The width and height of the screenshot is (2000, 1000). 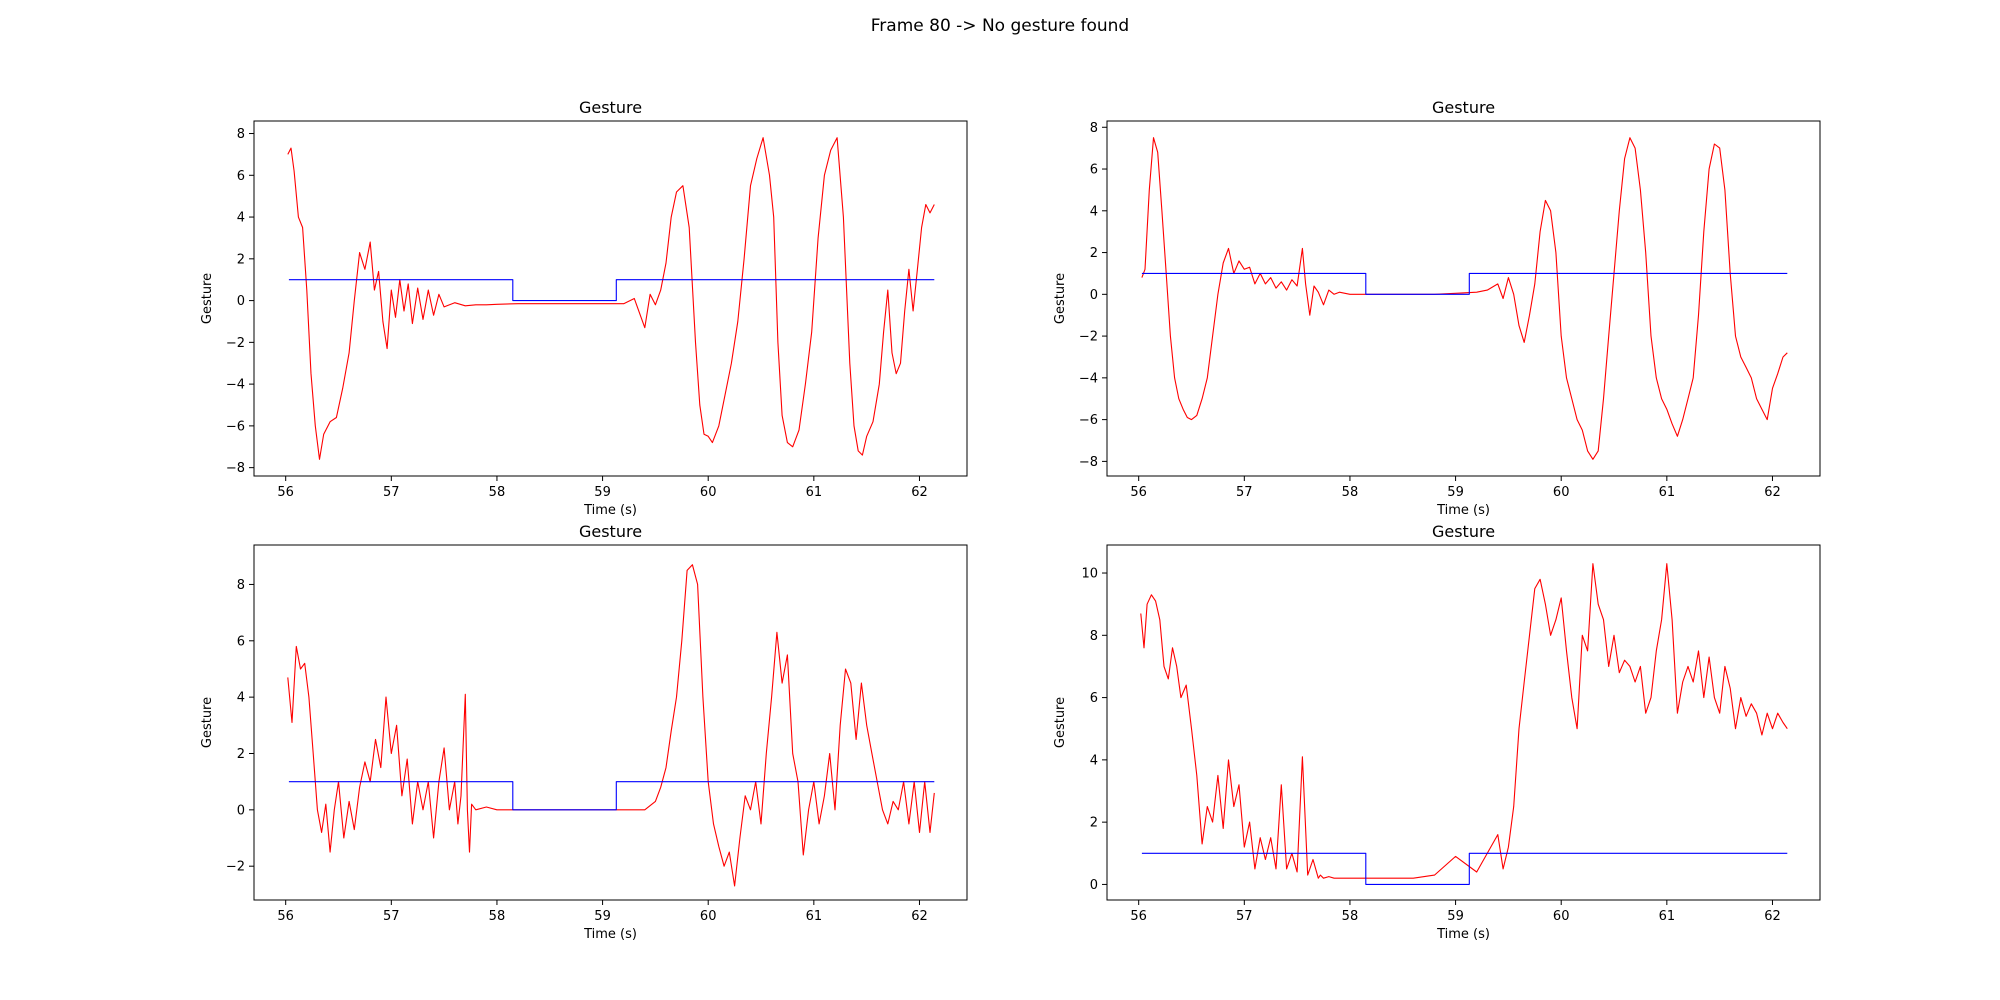 I want to click on figure-suptitle: Frame 80 -> No gesture found, so click(x=1000, y=26).